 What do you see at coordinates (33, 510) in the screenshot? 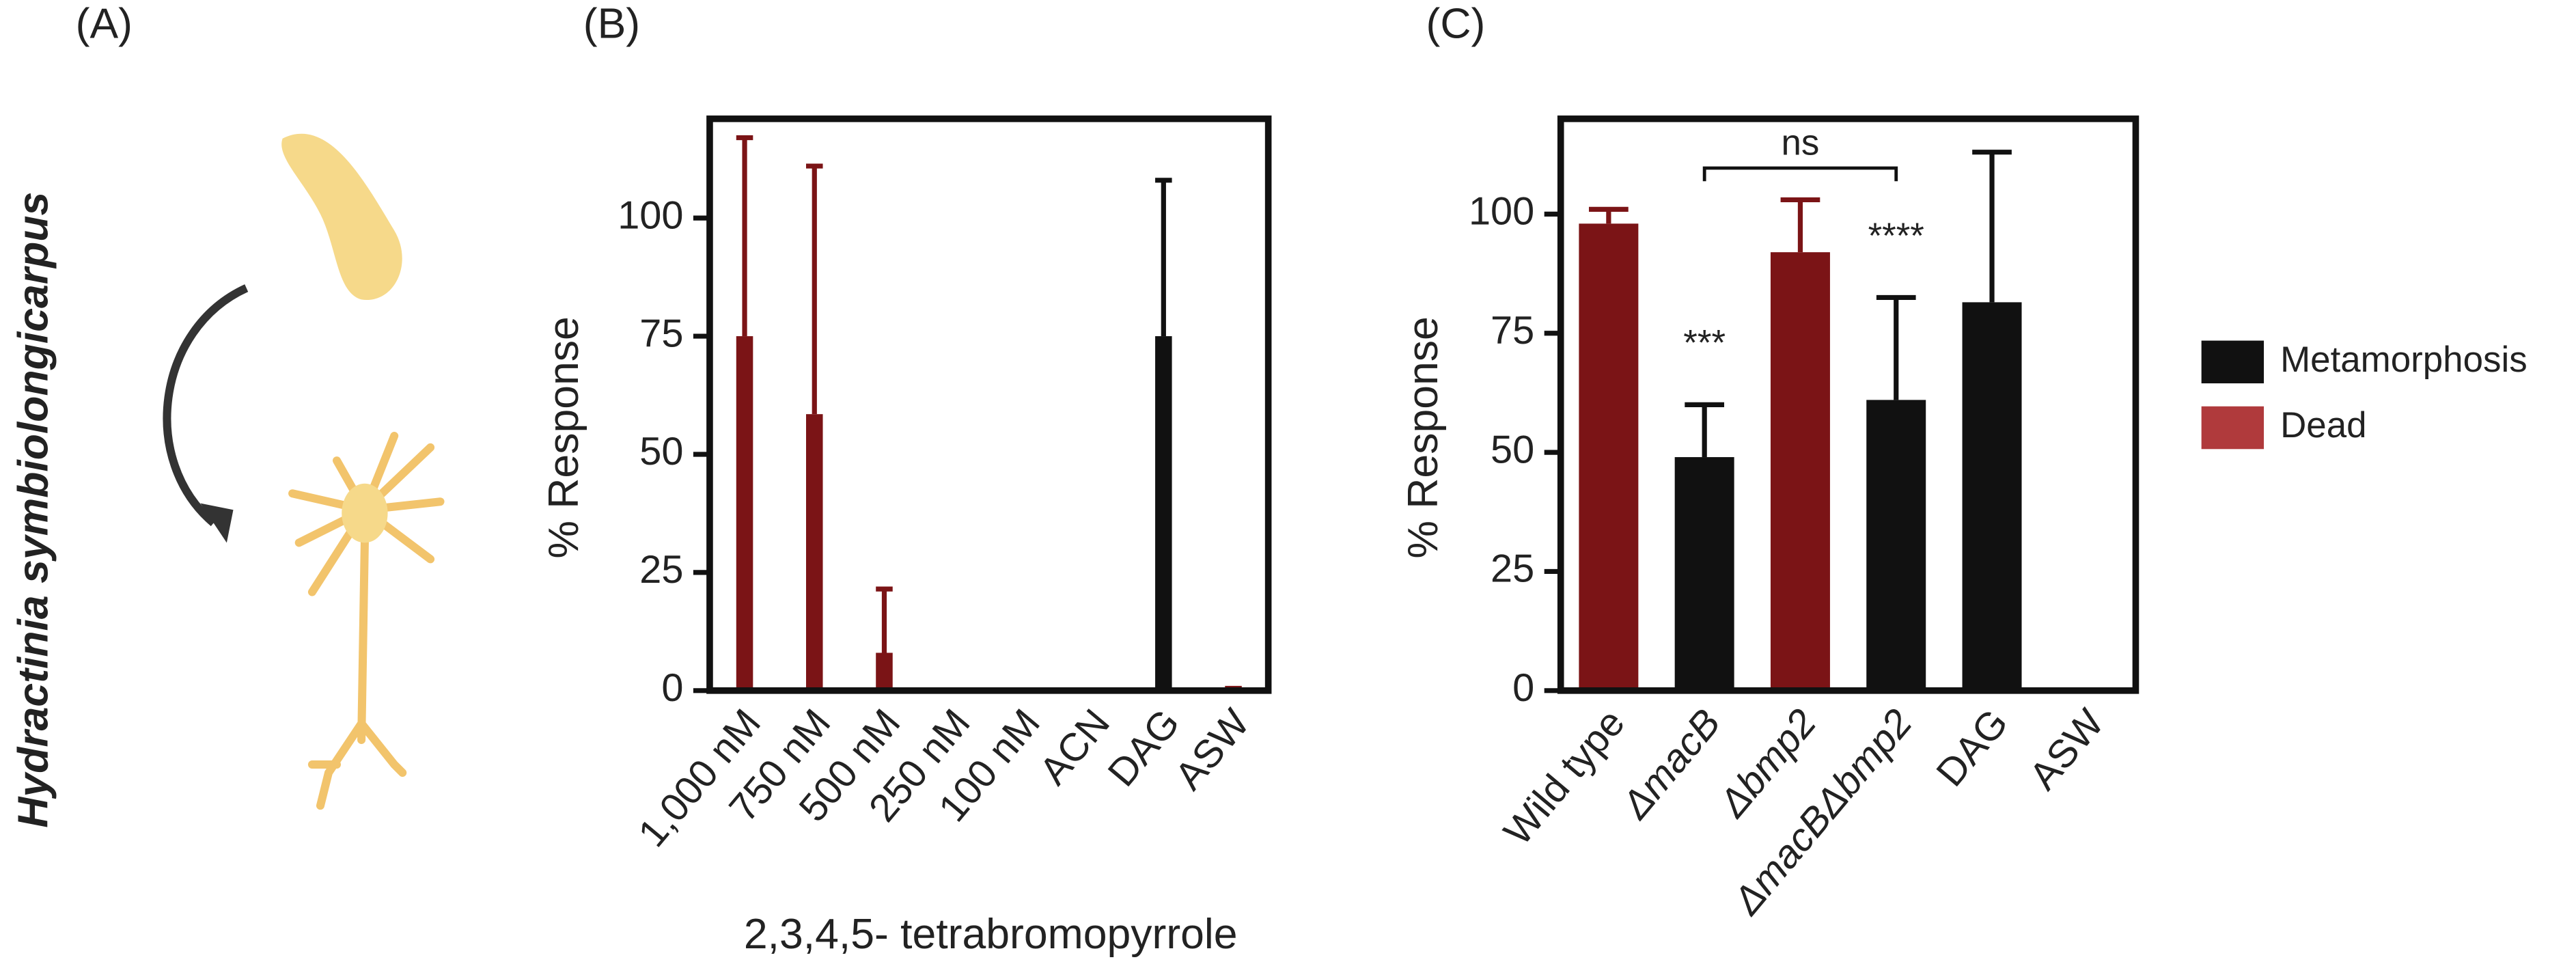
I see `species-name: Hydractinia symbiolongicarpus` at bounding box center [33, 510].